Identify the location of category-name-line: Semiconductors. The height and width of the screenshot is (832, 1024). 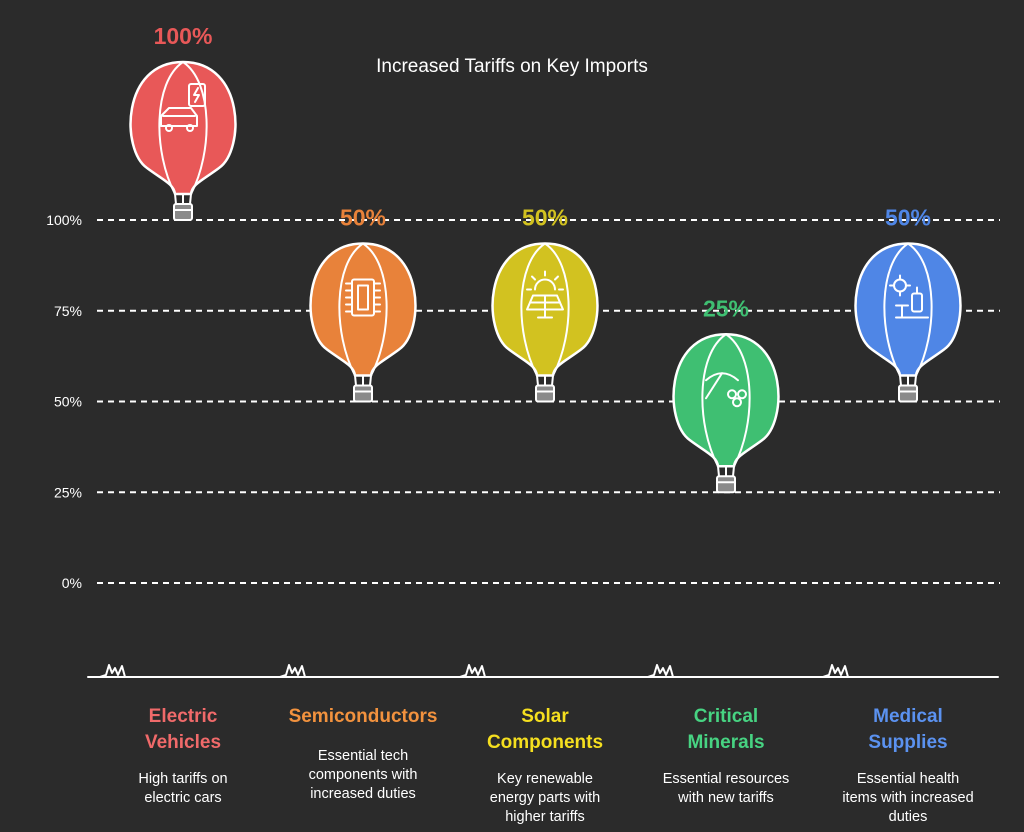
(363, 716).